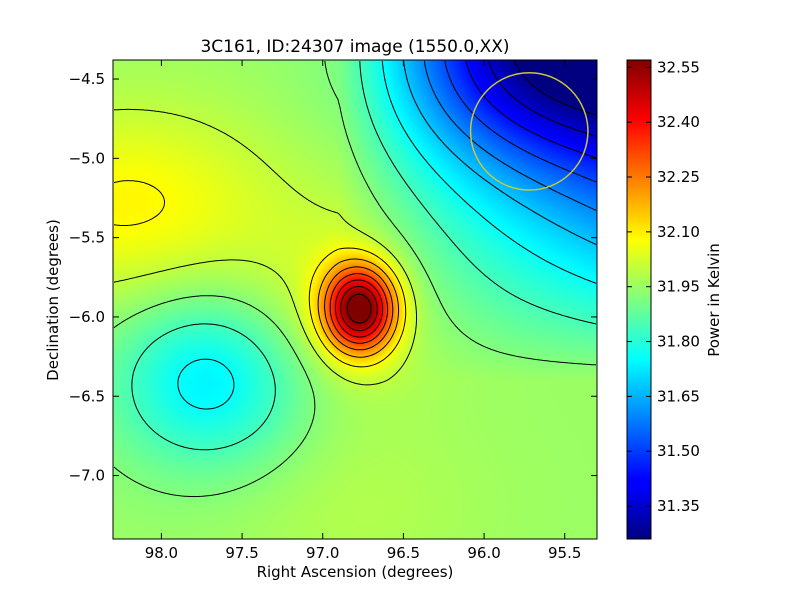  I want to click on y-axis-label: Declination (degrees), so click(53, 300).